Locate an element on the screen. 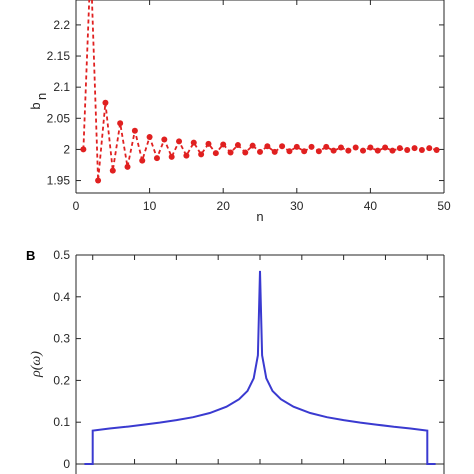 The width and height of the screenshot is (474, 474). panel-a-x-tick-label: 40 is located at coordinates (371, 206).